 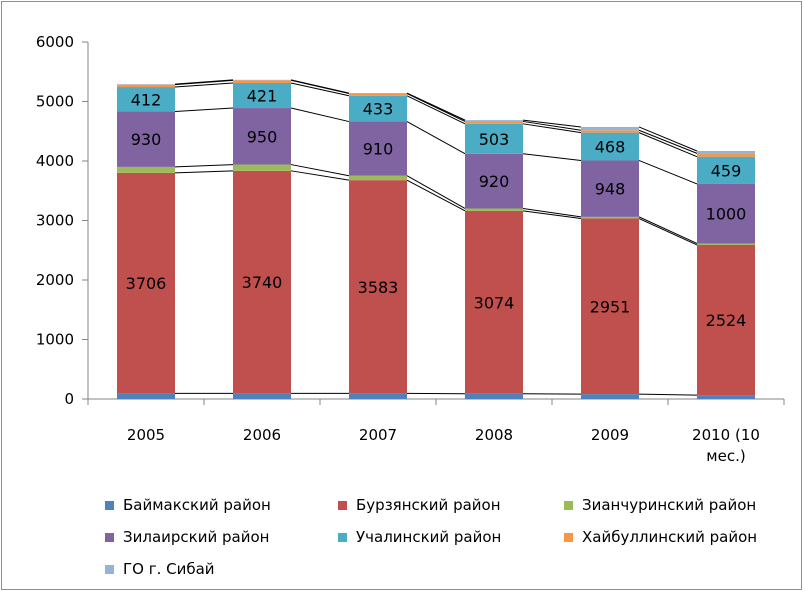 I want to click on legend-label: Зилаирский район, so click(x=196, y=537).